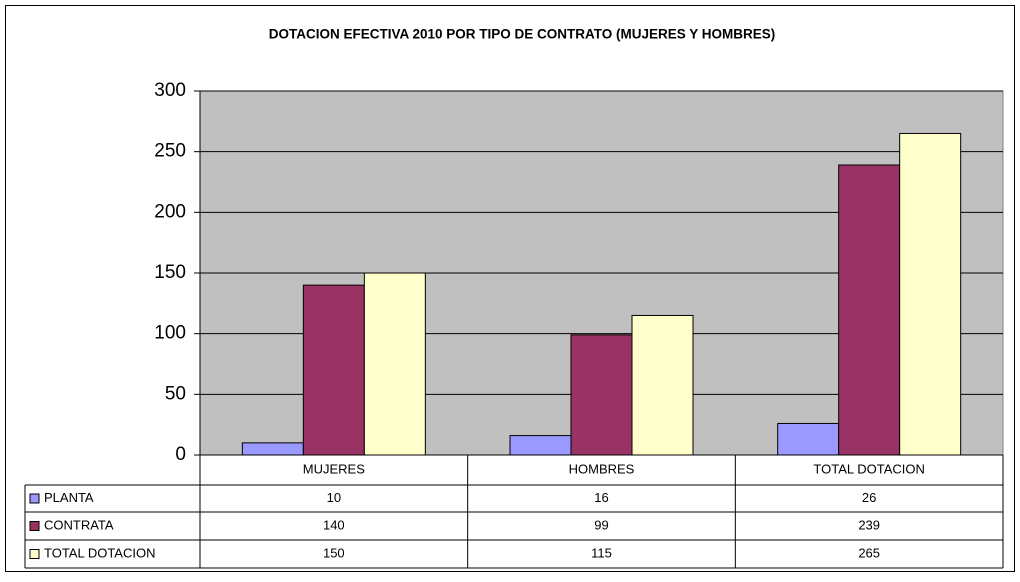  Describe the element at coordinates (869, 524) in the screenshot. I see `table-value: 239` at that location.